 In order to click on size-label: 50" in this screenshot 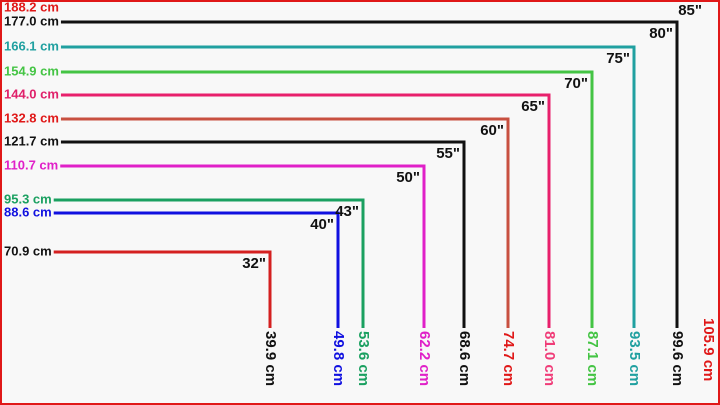, I will do `click(408, 177)`.